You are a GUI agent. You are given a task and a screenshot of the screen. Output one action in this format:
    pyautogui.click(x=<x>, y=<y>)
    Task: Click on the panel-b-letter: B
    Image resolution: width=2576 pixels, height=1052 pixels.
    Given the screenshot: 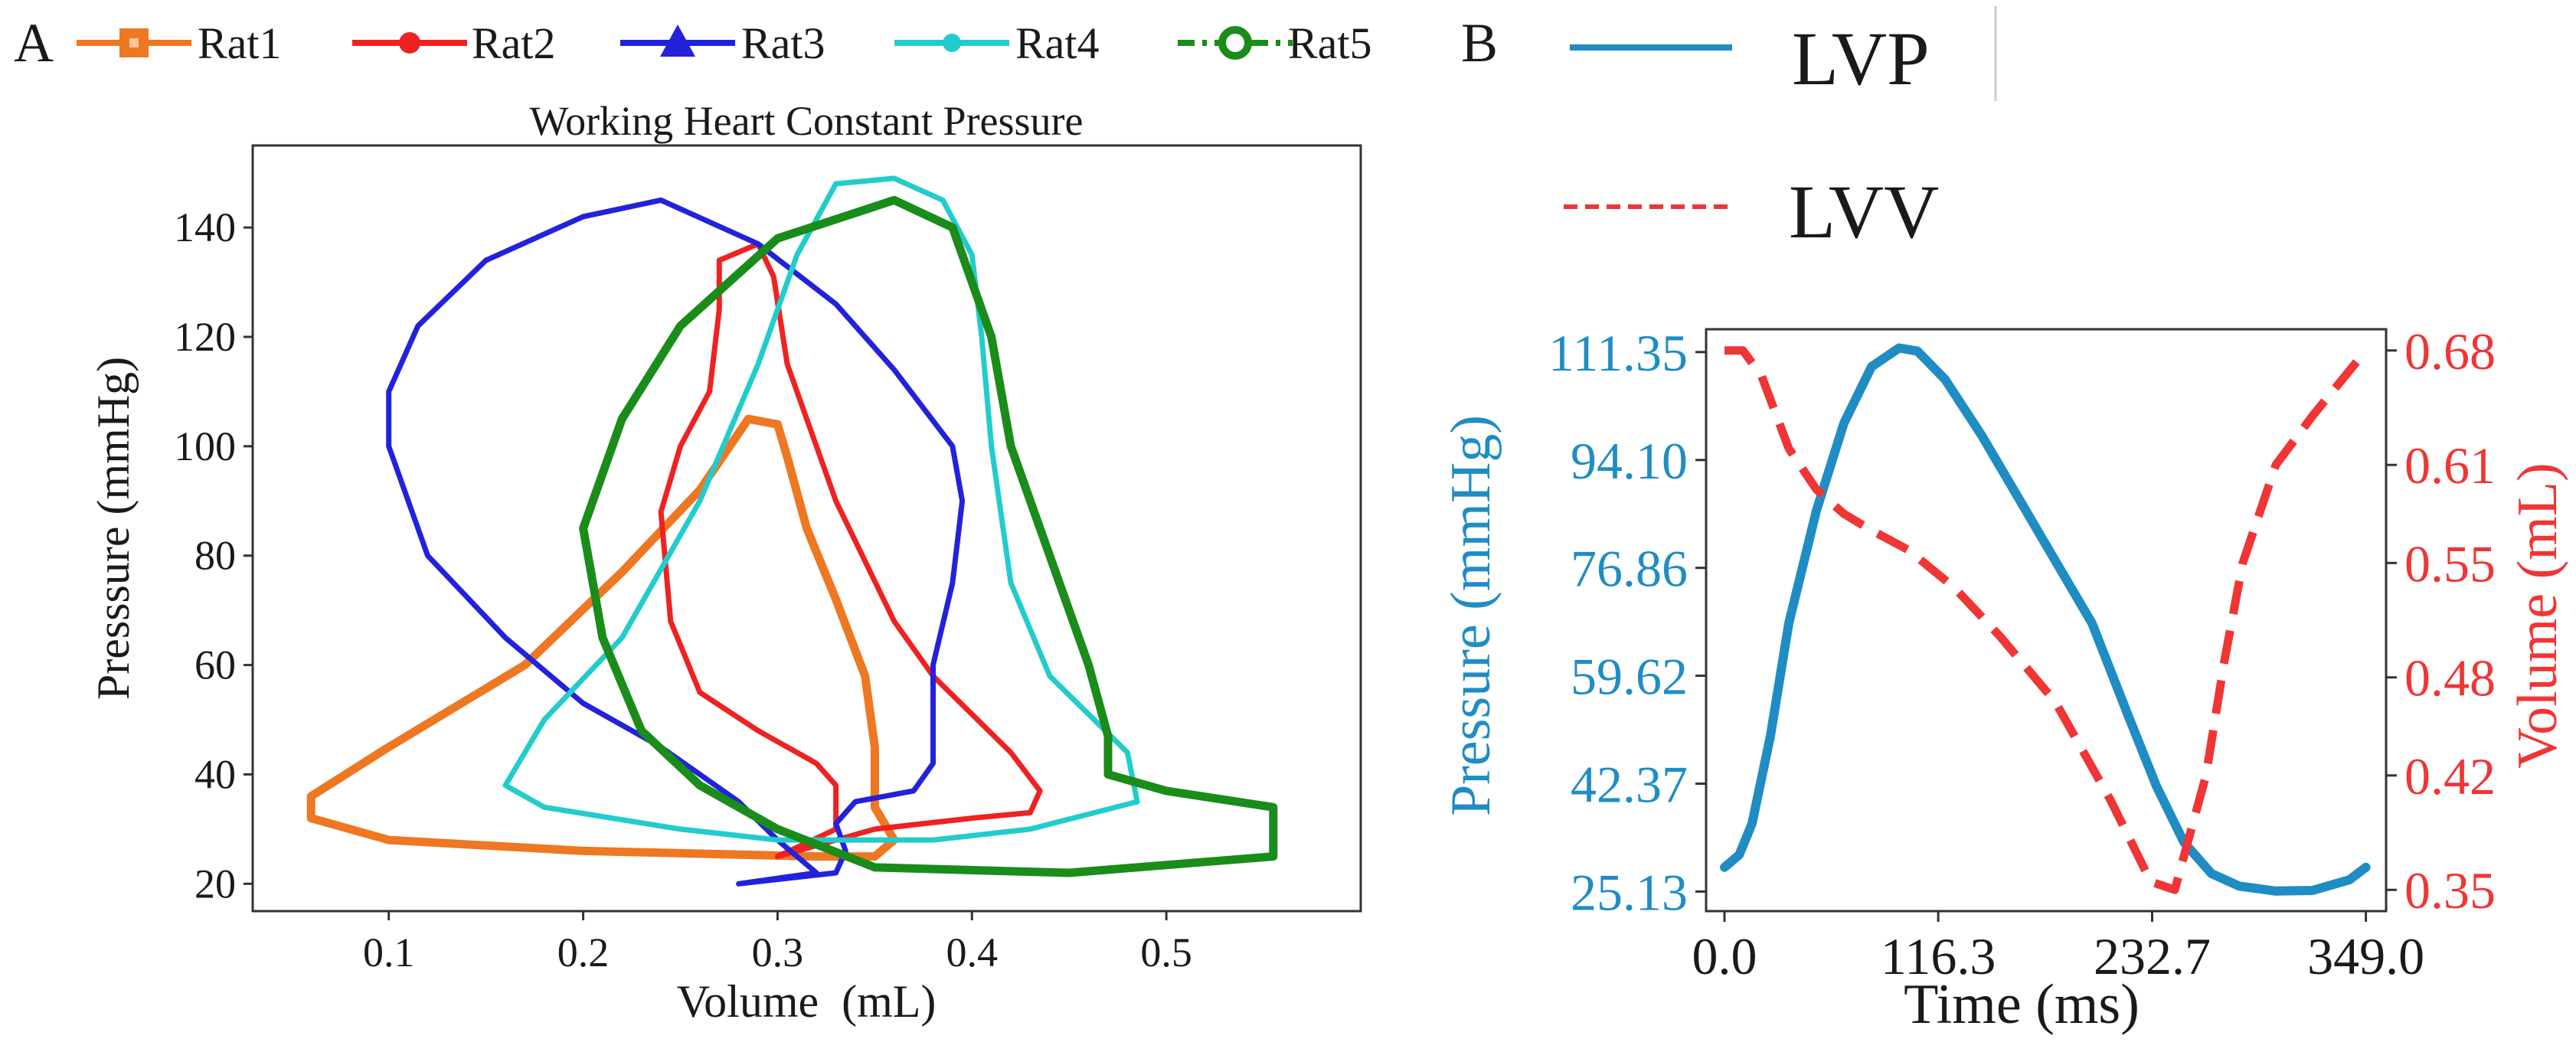 What is the action you would take?
    pyautogui.click(x=1479, y=43)
    